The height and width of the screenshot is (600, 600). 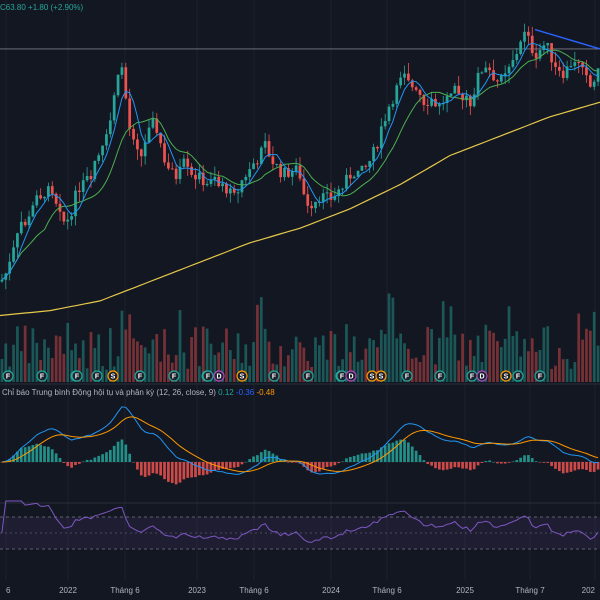 I want to click on event-markers: FFFFFSFFFFDSFFFFDSSFFFDSFF, so click(x=274, y=376).